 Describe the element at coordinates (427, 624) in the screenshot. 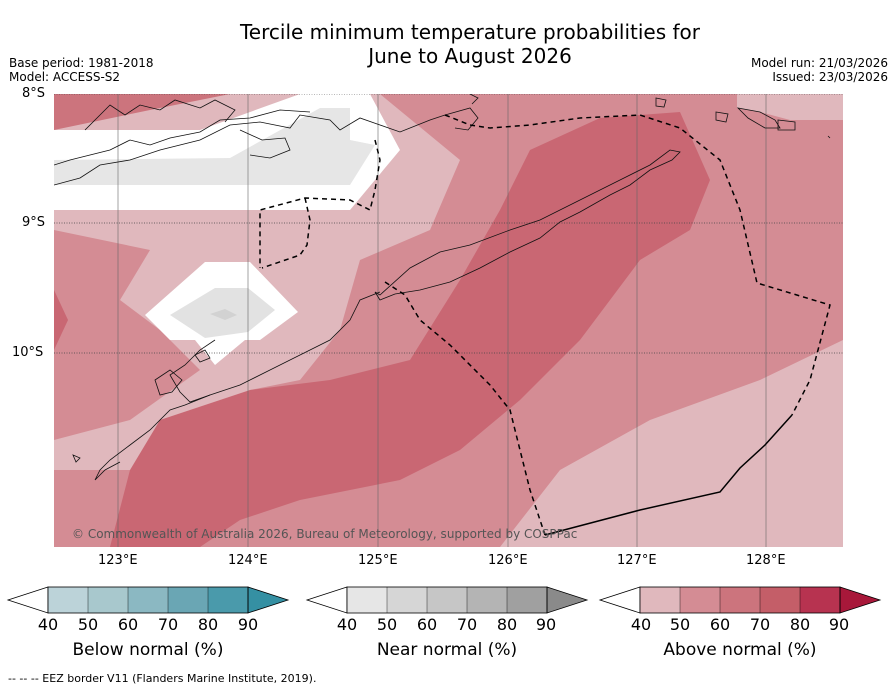

I see `tick-near-60: 60` at that location.